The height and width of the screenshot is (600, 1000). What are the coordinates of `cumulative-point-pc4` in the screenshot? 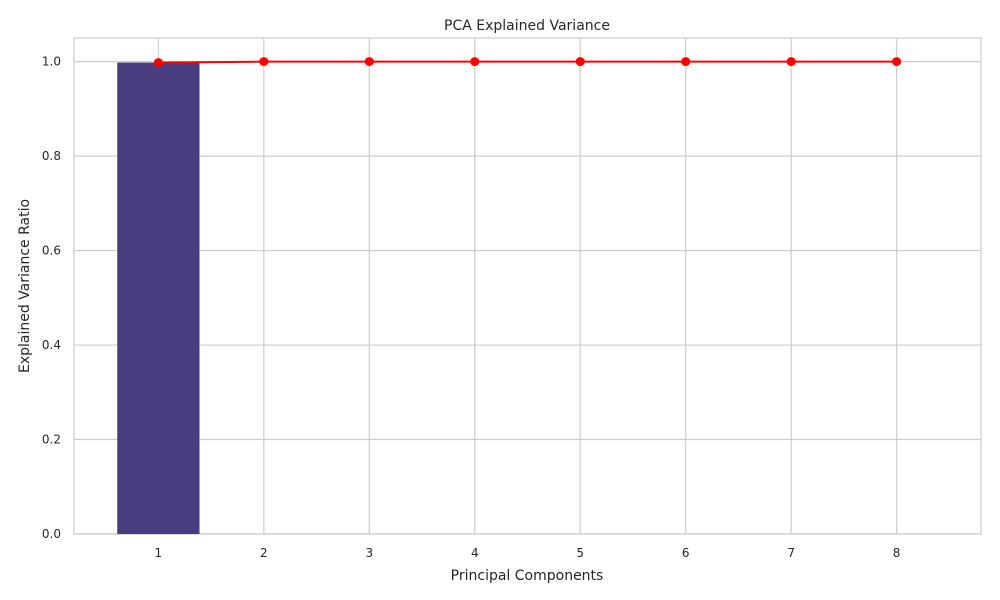 It's located at (475, 62).